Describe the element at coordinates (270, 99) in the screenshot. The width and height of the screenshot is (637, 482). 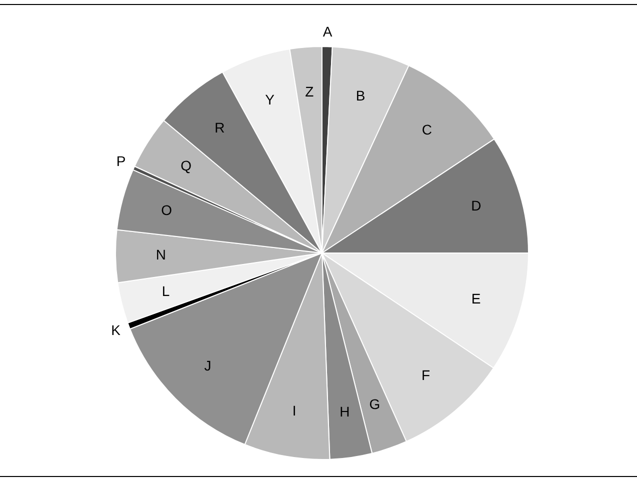
I see `slice-label: Y` at that location.